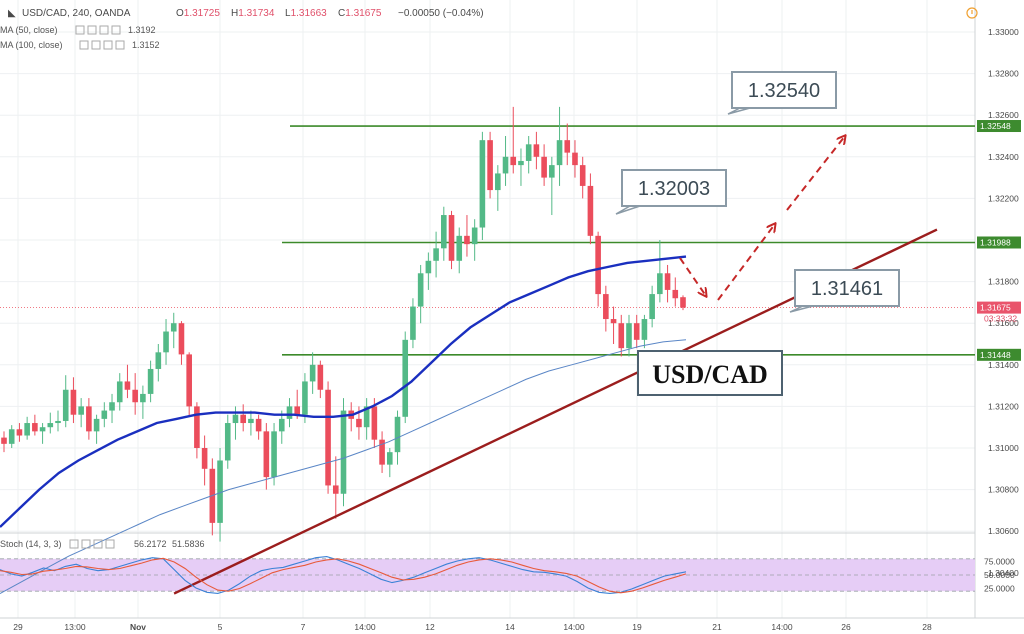 The image size is (1024, 634). I want to click on ma50-value: 1.3192, so click(142, 30).